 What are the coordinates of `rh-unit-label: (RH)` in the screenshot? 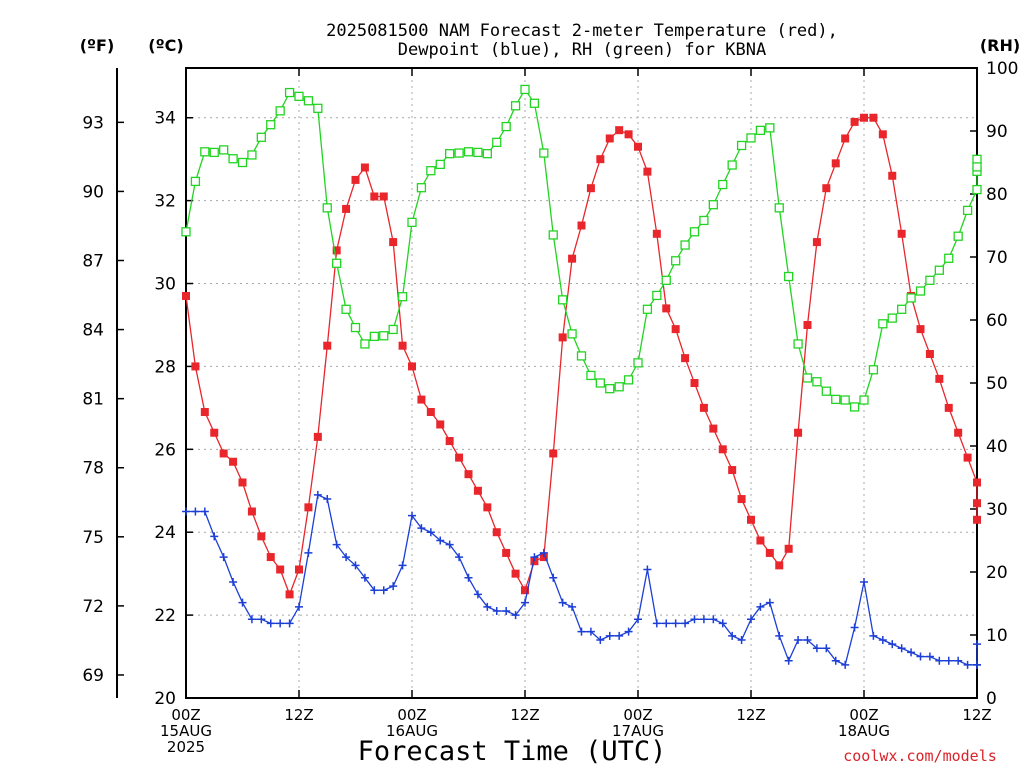 It's located at (1000, 45).